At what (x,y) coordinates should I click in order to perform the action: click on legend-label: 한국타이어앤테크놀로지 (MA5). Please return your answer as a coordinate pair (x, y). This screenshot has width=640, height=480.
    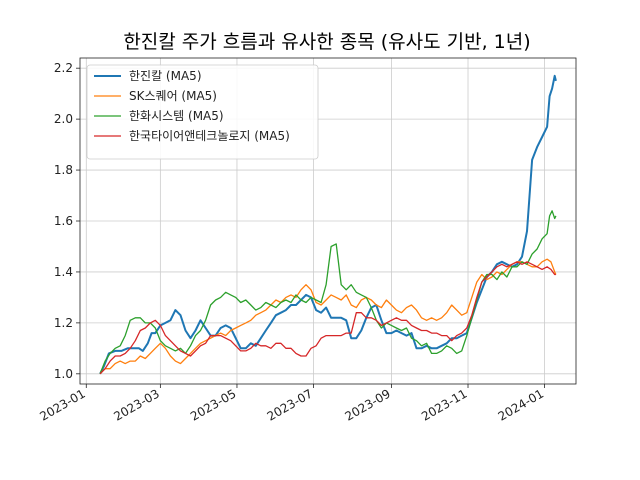
    Looking at the image, I should click on (209, 136).